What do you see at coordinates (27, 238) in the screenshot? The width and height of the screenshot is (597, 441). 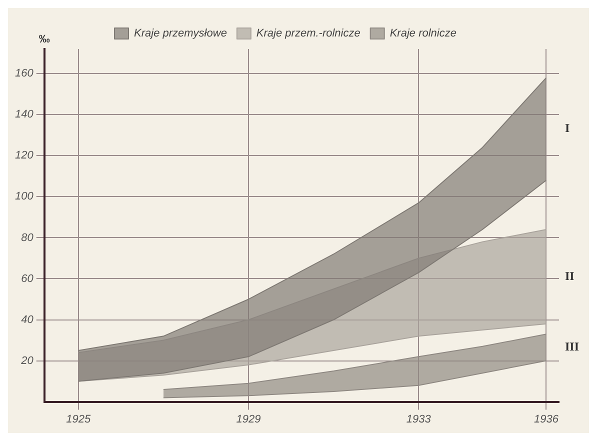 I see `y-tick-label: 80` at bounding box center [27, 238].